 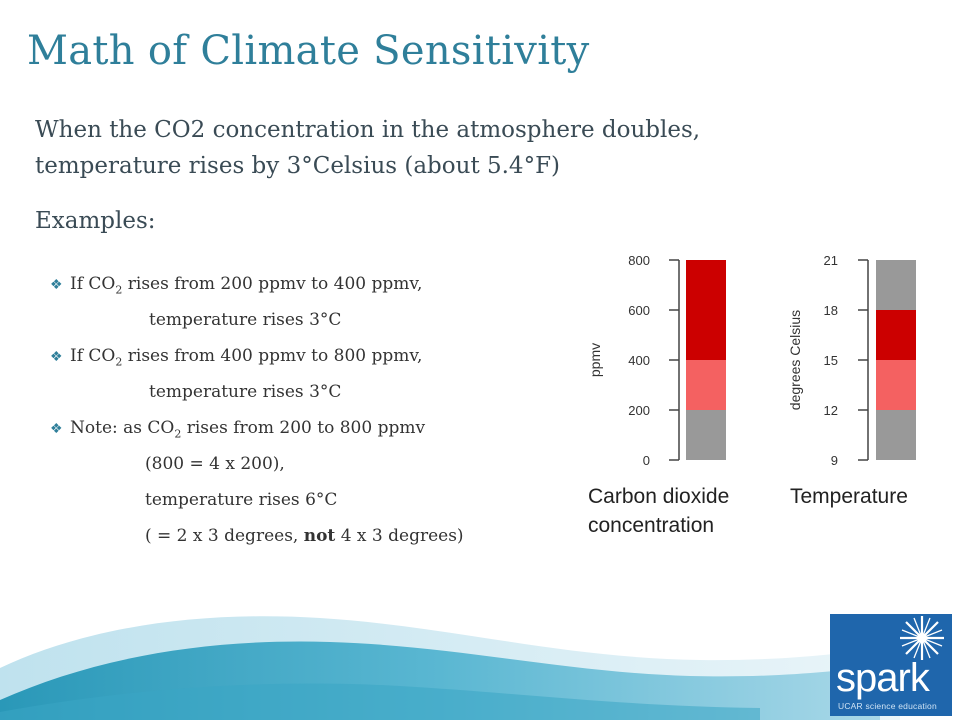 I want to click on chart2-tick-label: 12, so click(x=831, y=410).